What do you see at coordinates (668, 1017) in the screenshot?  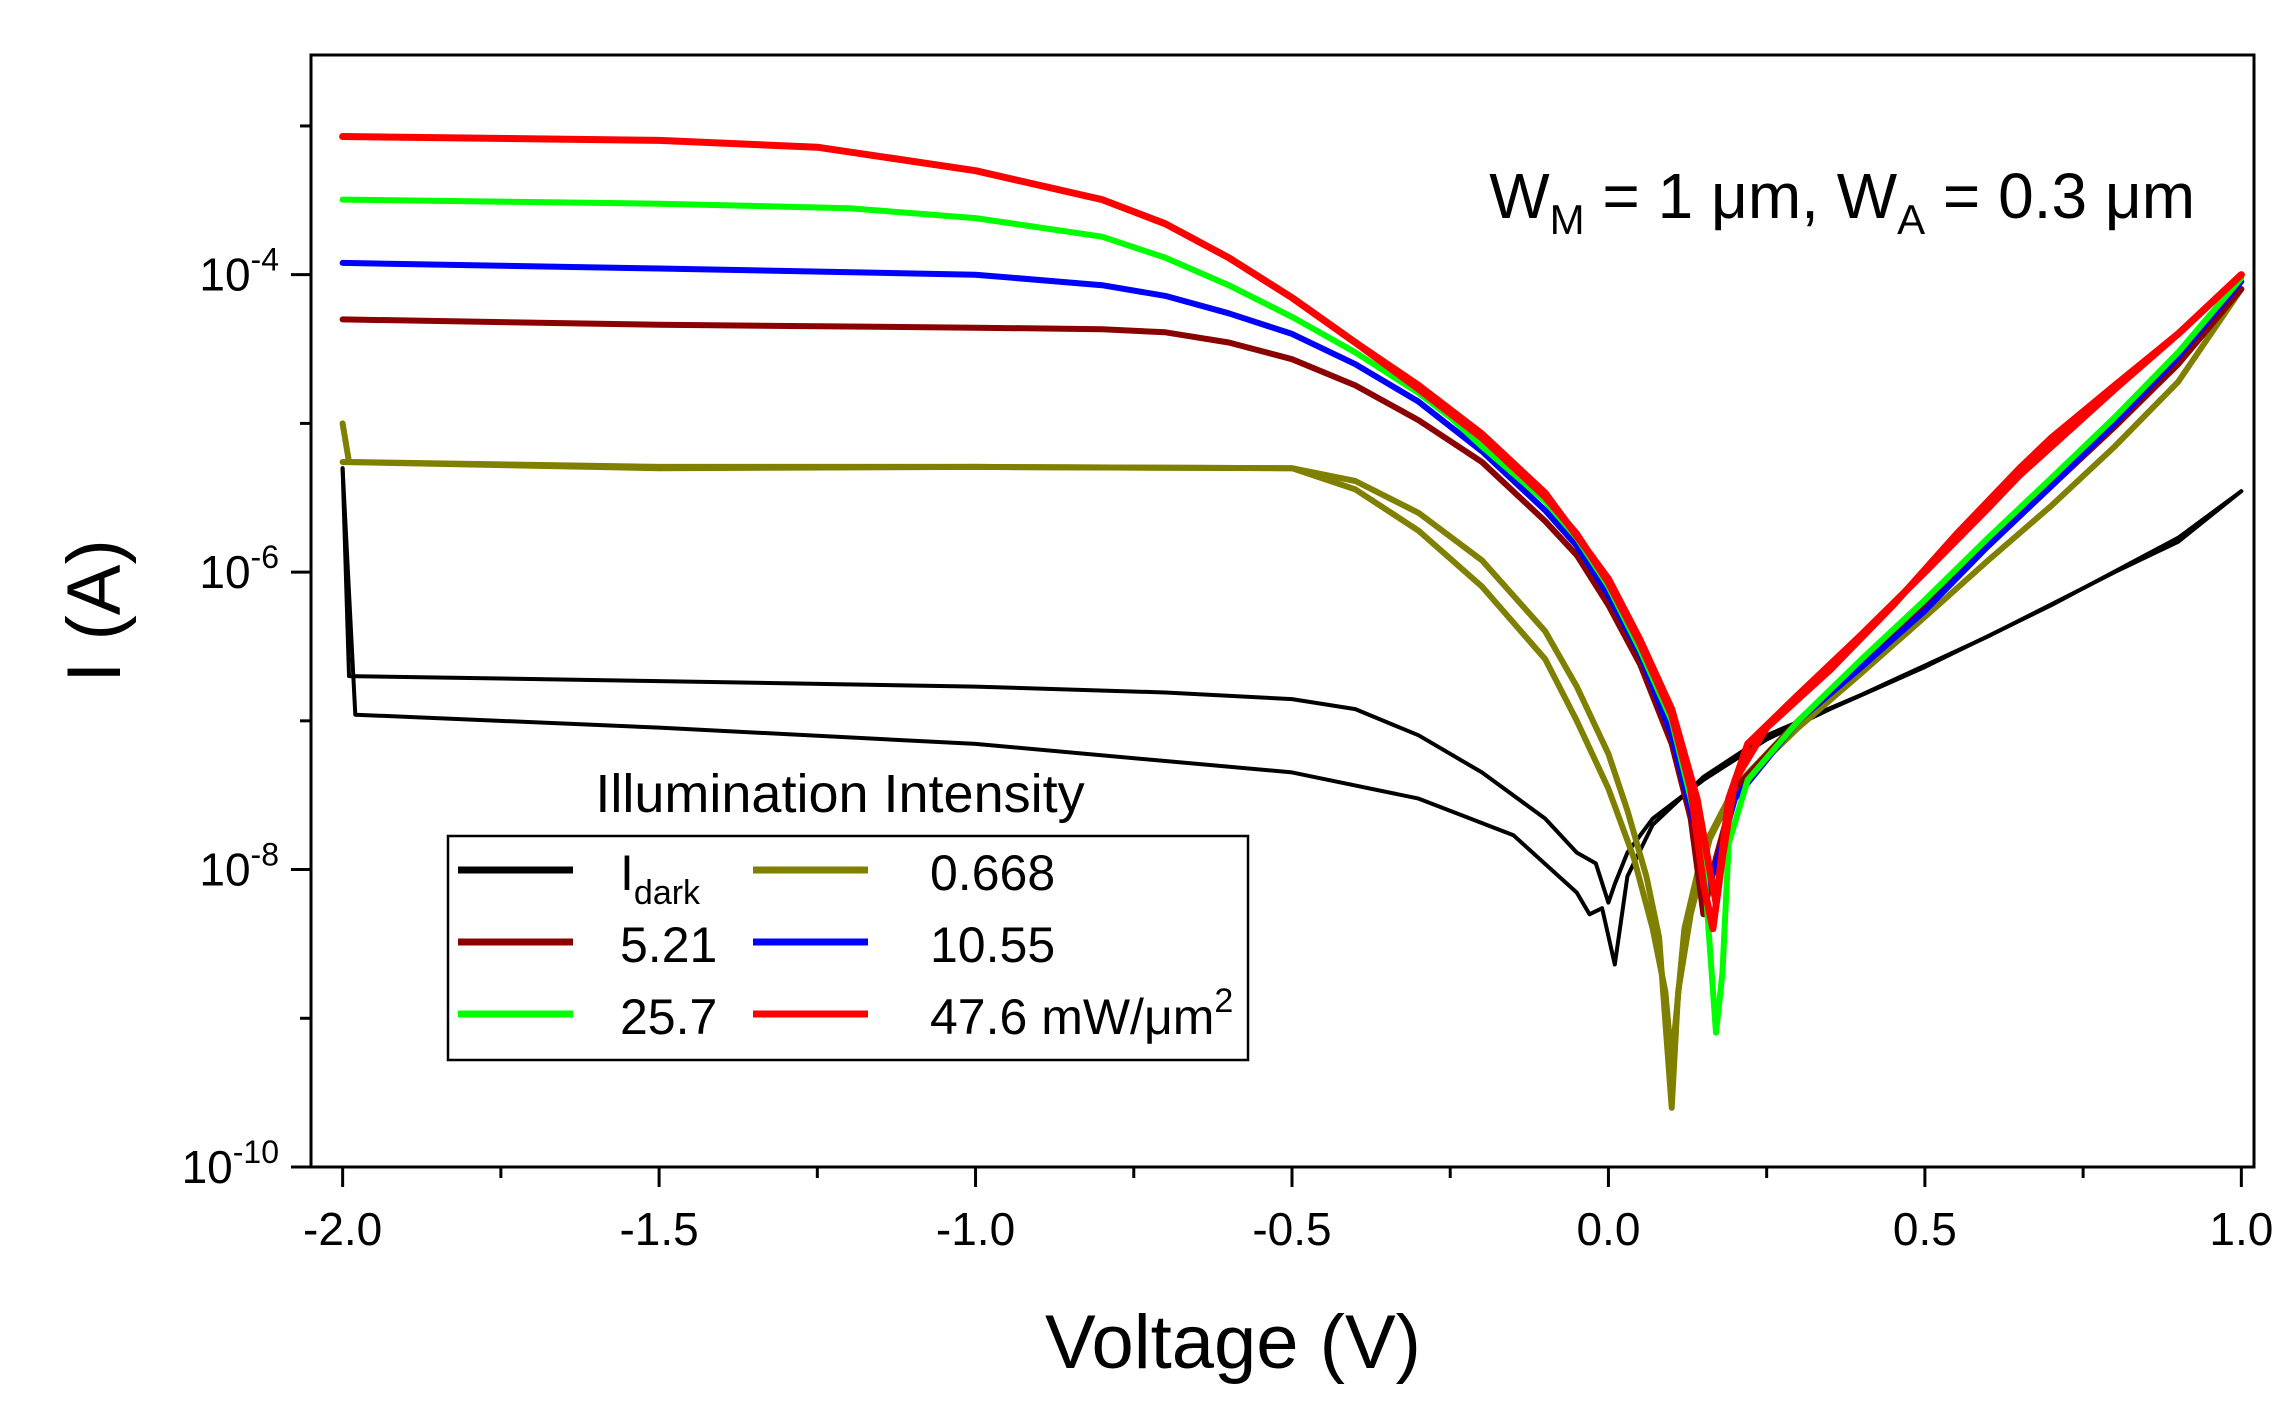 I see `legend-label: 25.7` at bounding box center [668, 1017].